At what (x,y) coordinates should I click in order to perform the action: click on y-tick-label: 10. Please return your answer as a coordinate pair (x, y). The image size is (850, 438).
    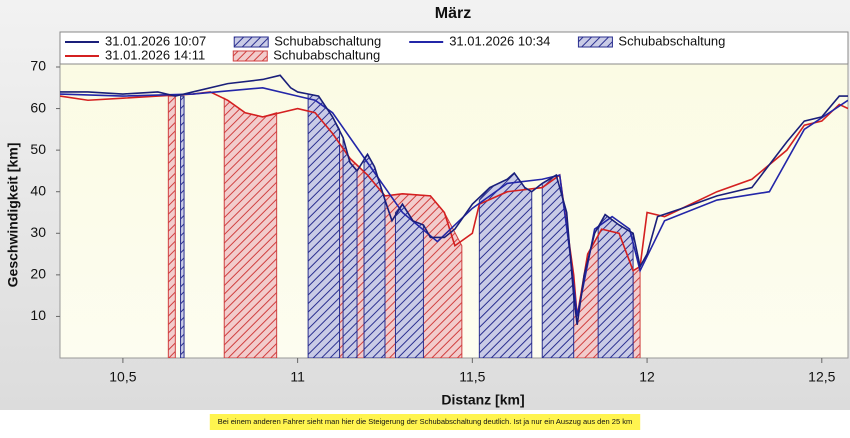
    Looking at the image, I should click on (38, 315).